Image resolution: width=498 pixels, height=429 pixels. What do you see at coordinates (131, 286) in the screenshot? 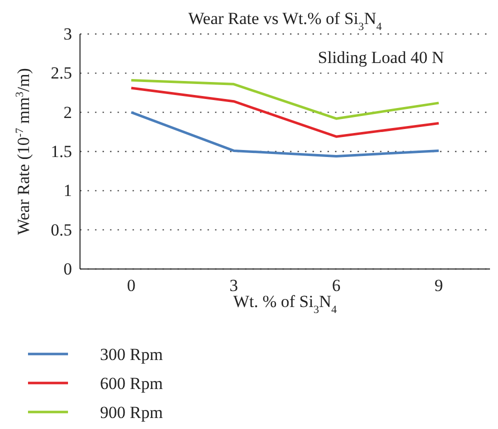
I see `x-tick-label: 0` at bounding box center [131, 286].